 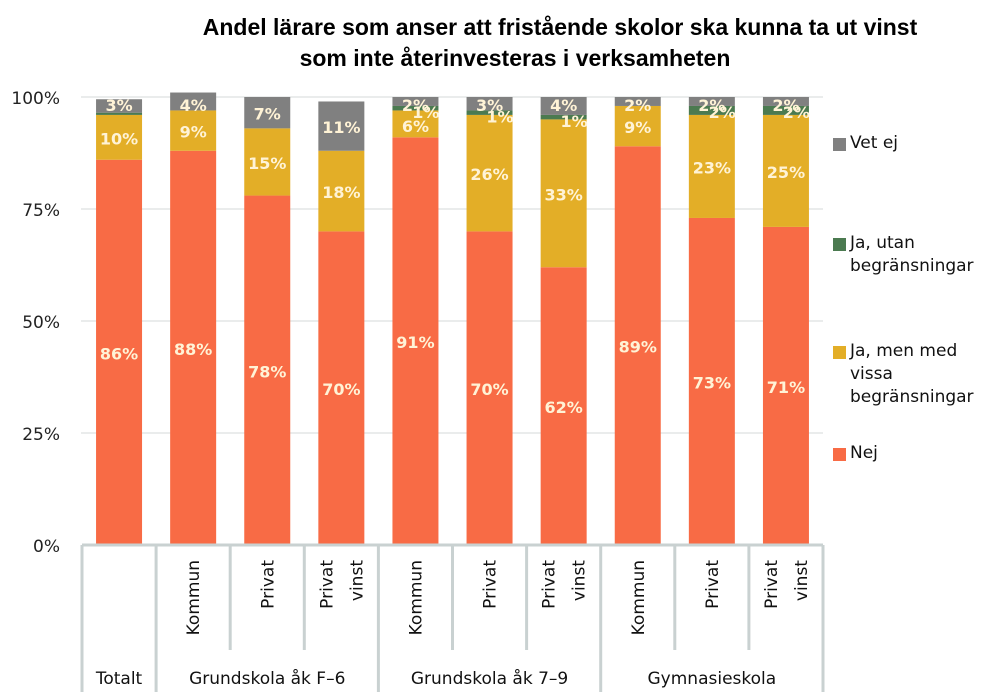 I want to click on y-tick-label: 75%, so click(x=41, y=211).